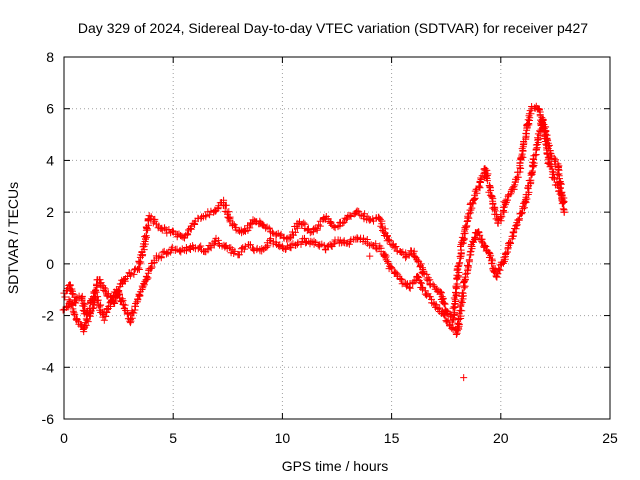 Image resolution: width=640 pixels, height=480 pixels. I want to click on y-tick-label: 4, so click(50, 160).